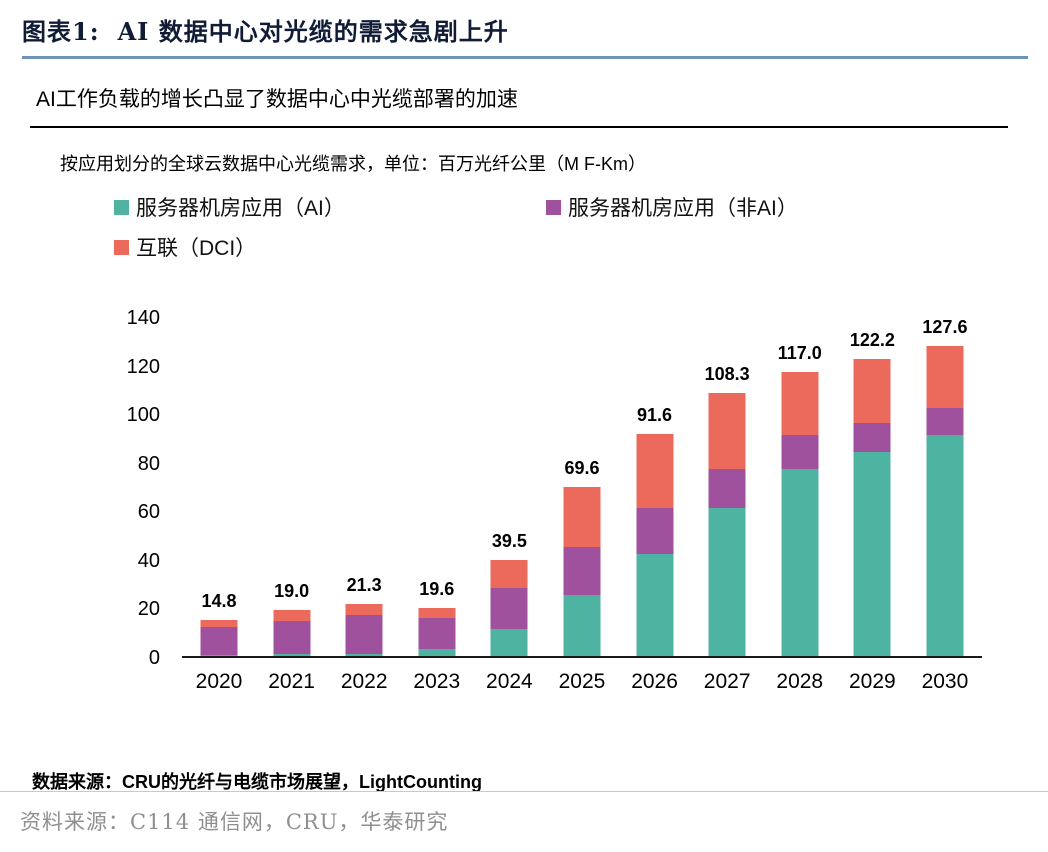 This screenshot has height=852, width=1048. Describe the element at coordinates (120, 488) in the screenshot. I see `y-axis: 0 20 40 60 80 100 120 140` at that location.